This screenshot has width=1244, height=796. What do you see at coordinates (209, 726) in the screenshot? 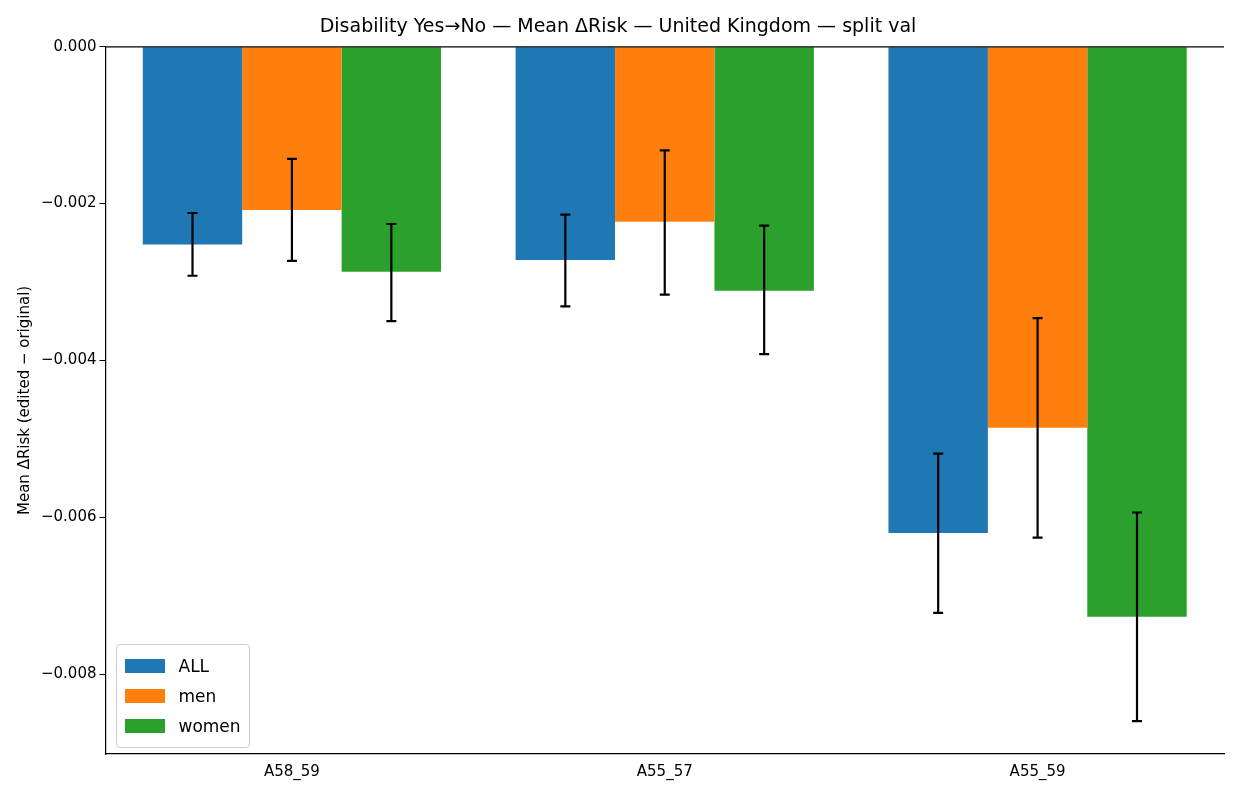
I see `legend-label: women` at bounding box center [209, 726].